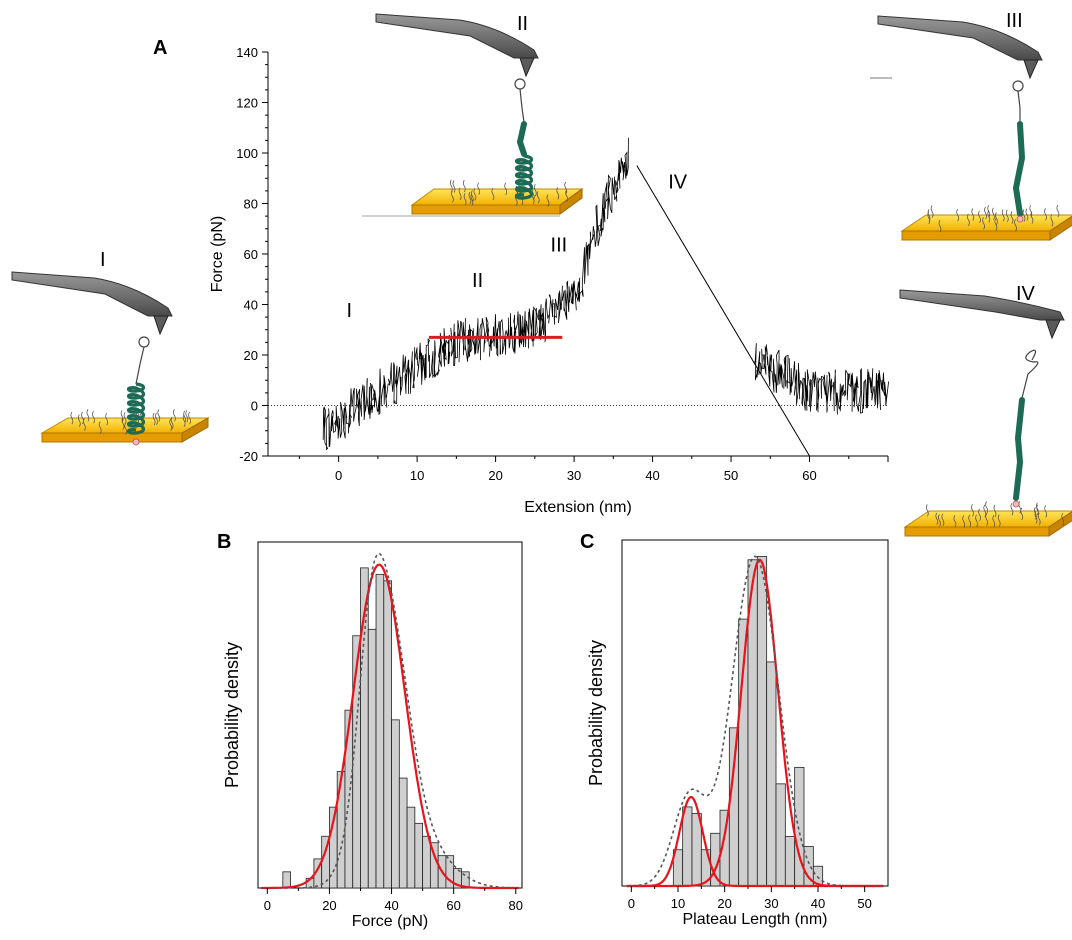  I want to click on cartoon-iv-surface-side, so click(1060, 524).